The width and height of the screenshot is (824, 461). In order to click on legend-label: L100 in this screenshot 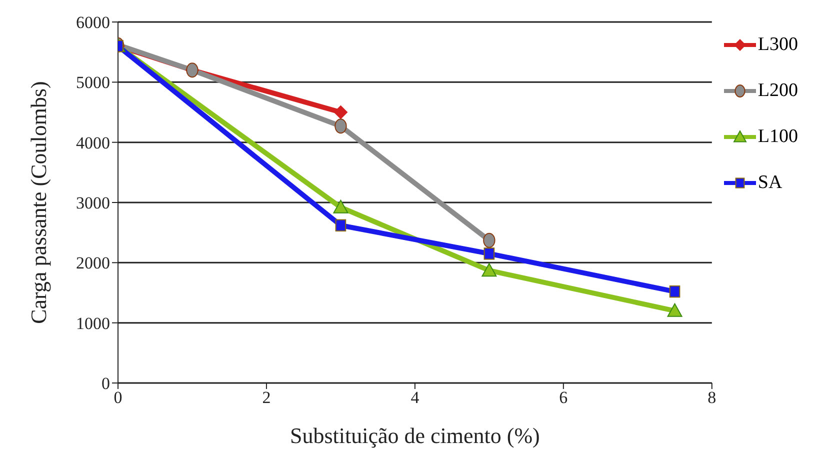, I will do `click(778, 137)`.